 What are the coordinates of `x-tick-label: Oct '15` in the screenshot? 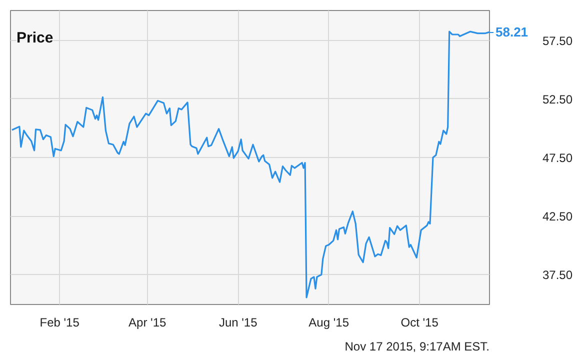 It's located at (419, 323).